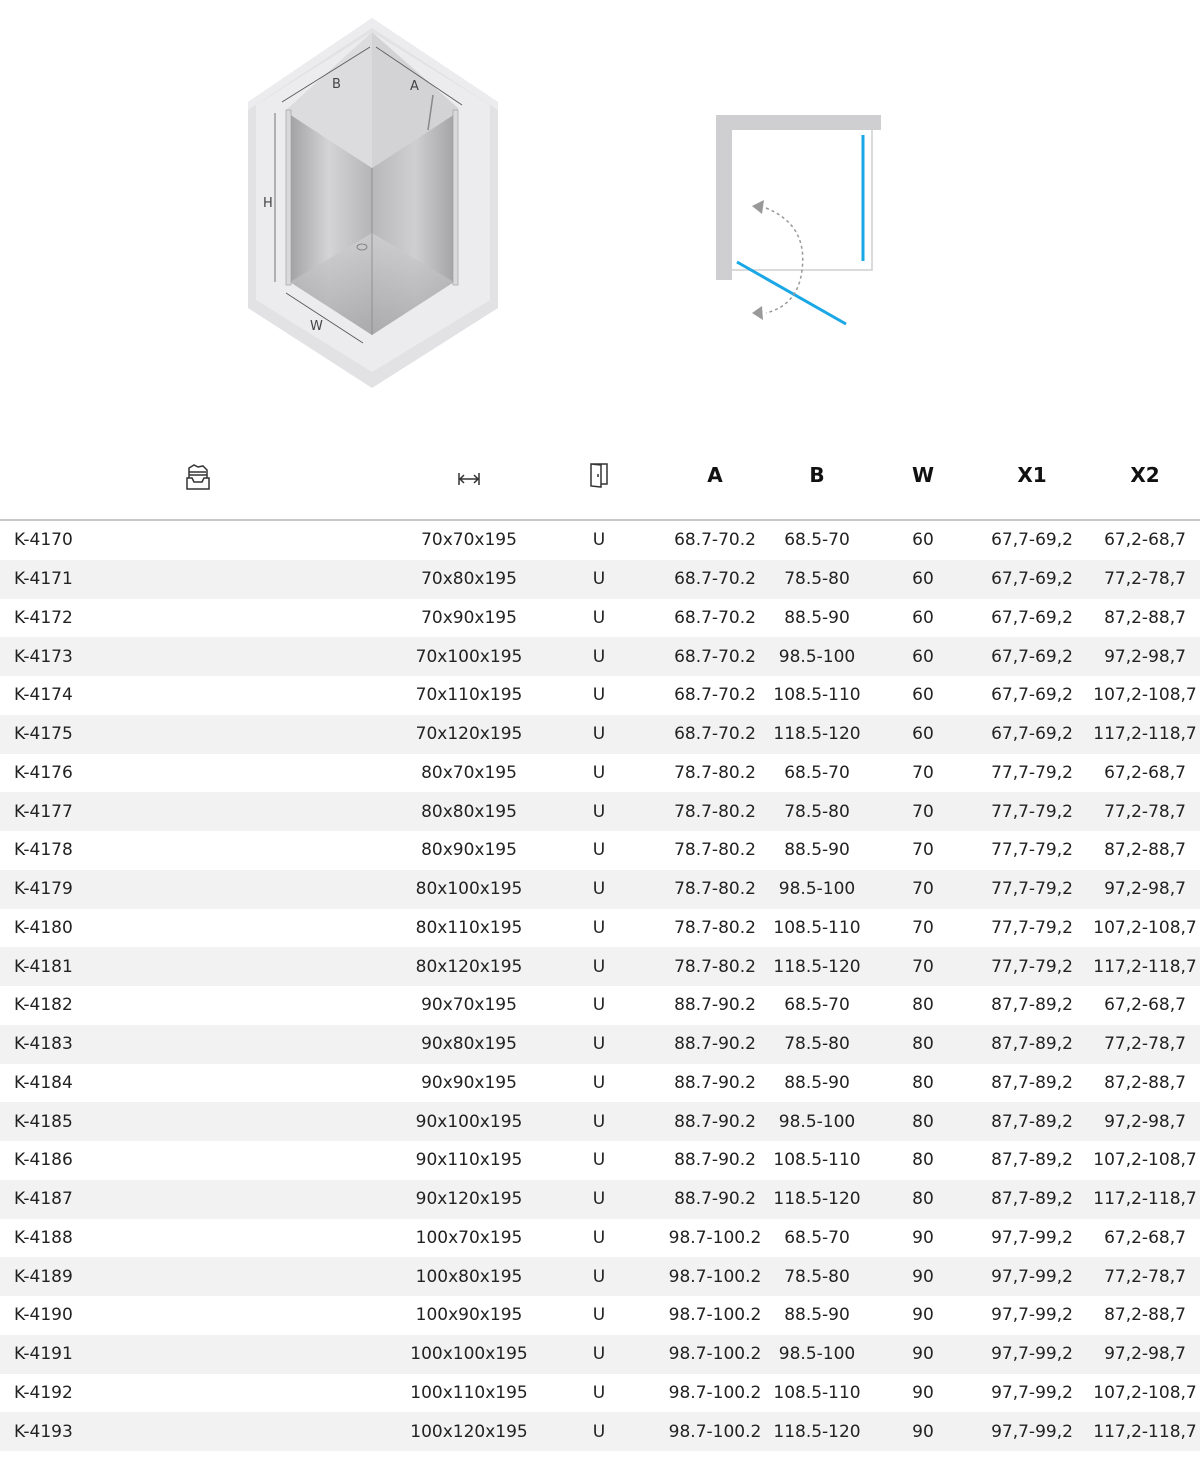 This screenshot has height=1467, width=1200. What do you see at coordinates (414, 86) in the screenshot?
I see `dimension-label-a: A` at bounding box center [414, 86].